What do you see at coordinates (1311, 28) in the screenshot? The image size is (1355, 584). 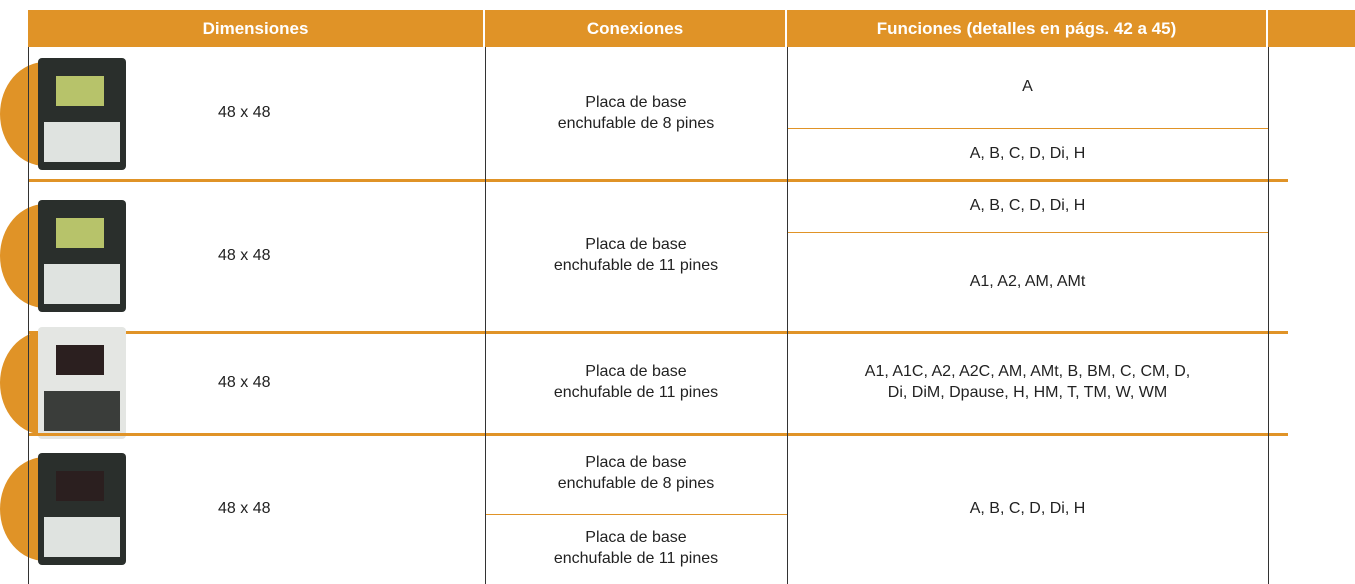 I see `header-blank` at bounding box center [1311, 28].